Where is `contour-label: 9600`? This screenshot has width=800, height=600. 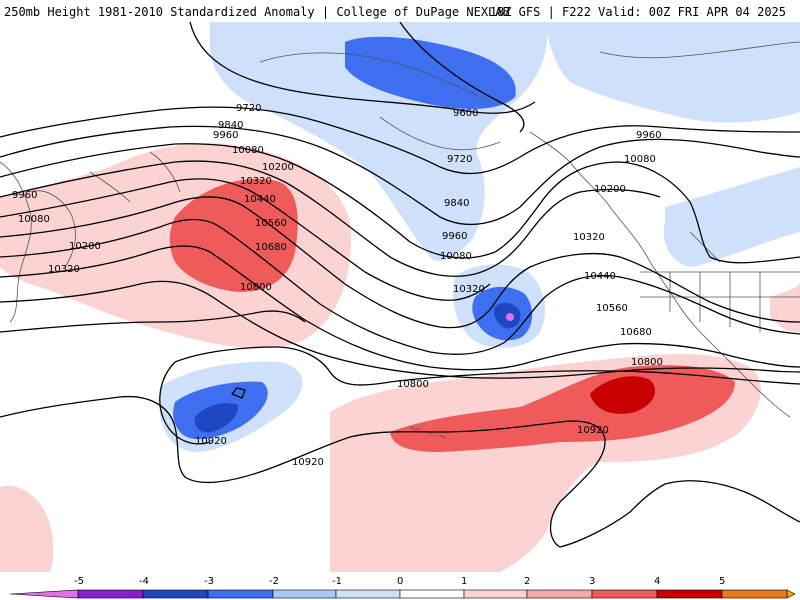 contour-label: 9600 is located at coordinates (465, 113).